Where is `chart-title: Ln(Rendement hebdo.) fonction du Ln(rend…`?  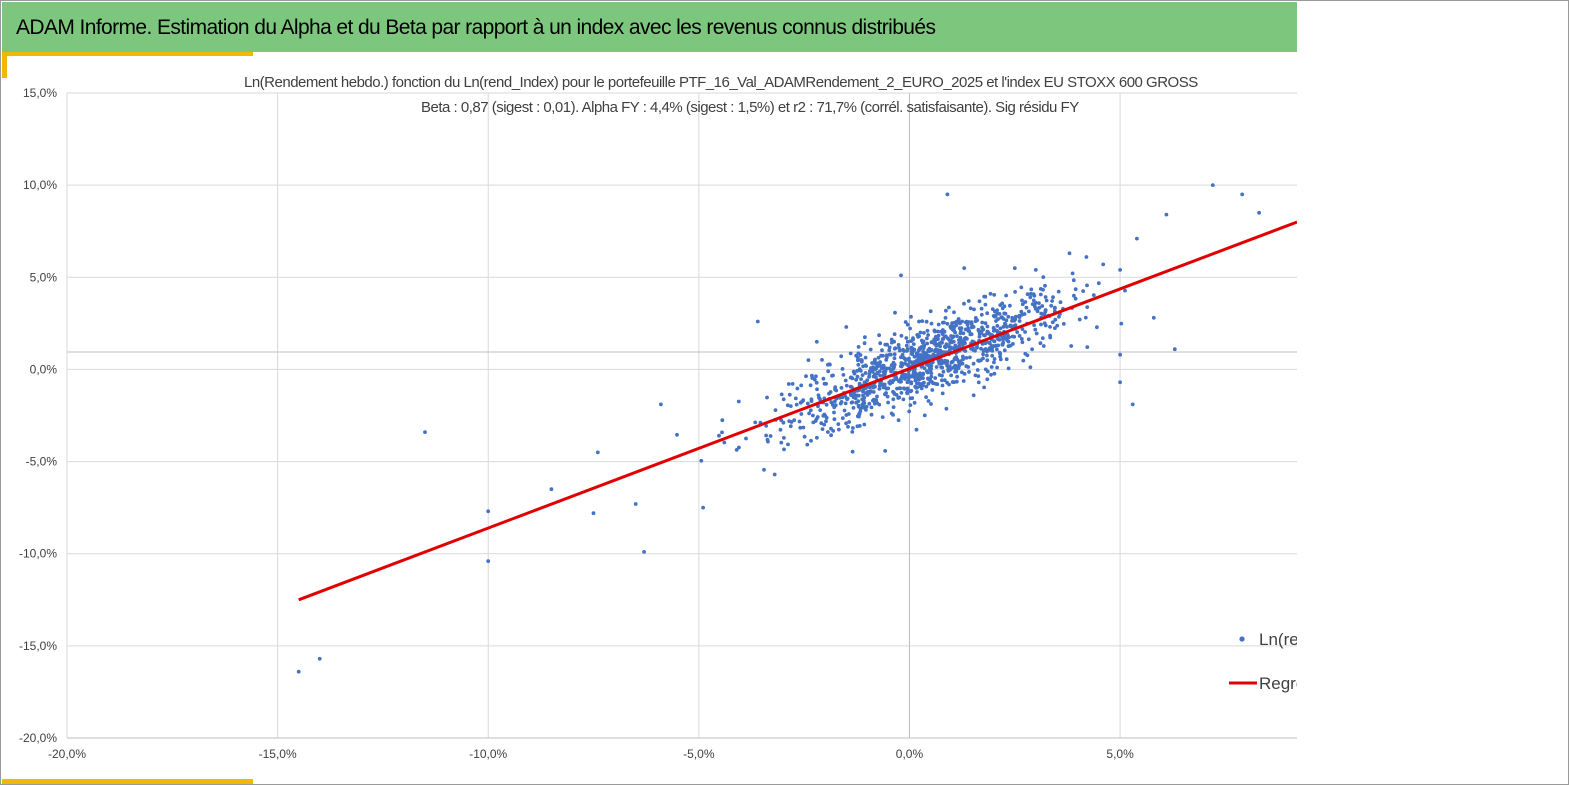
chart-title: Ln(Rendement hebdo.) fonction du Ln(rend… is located at coordinates (721, 95).